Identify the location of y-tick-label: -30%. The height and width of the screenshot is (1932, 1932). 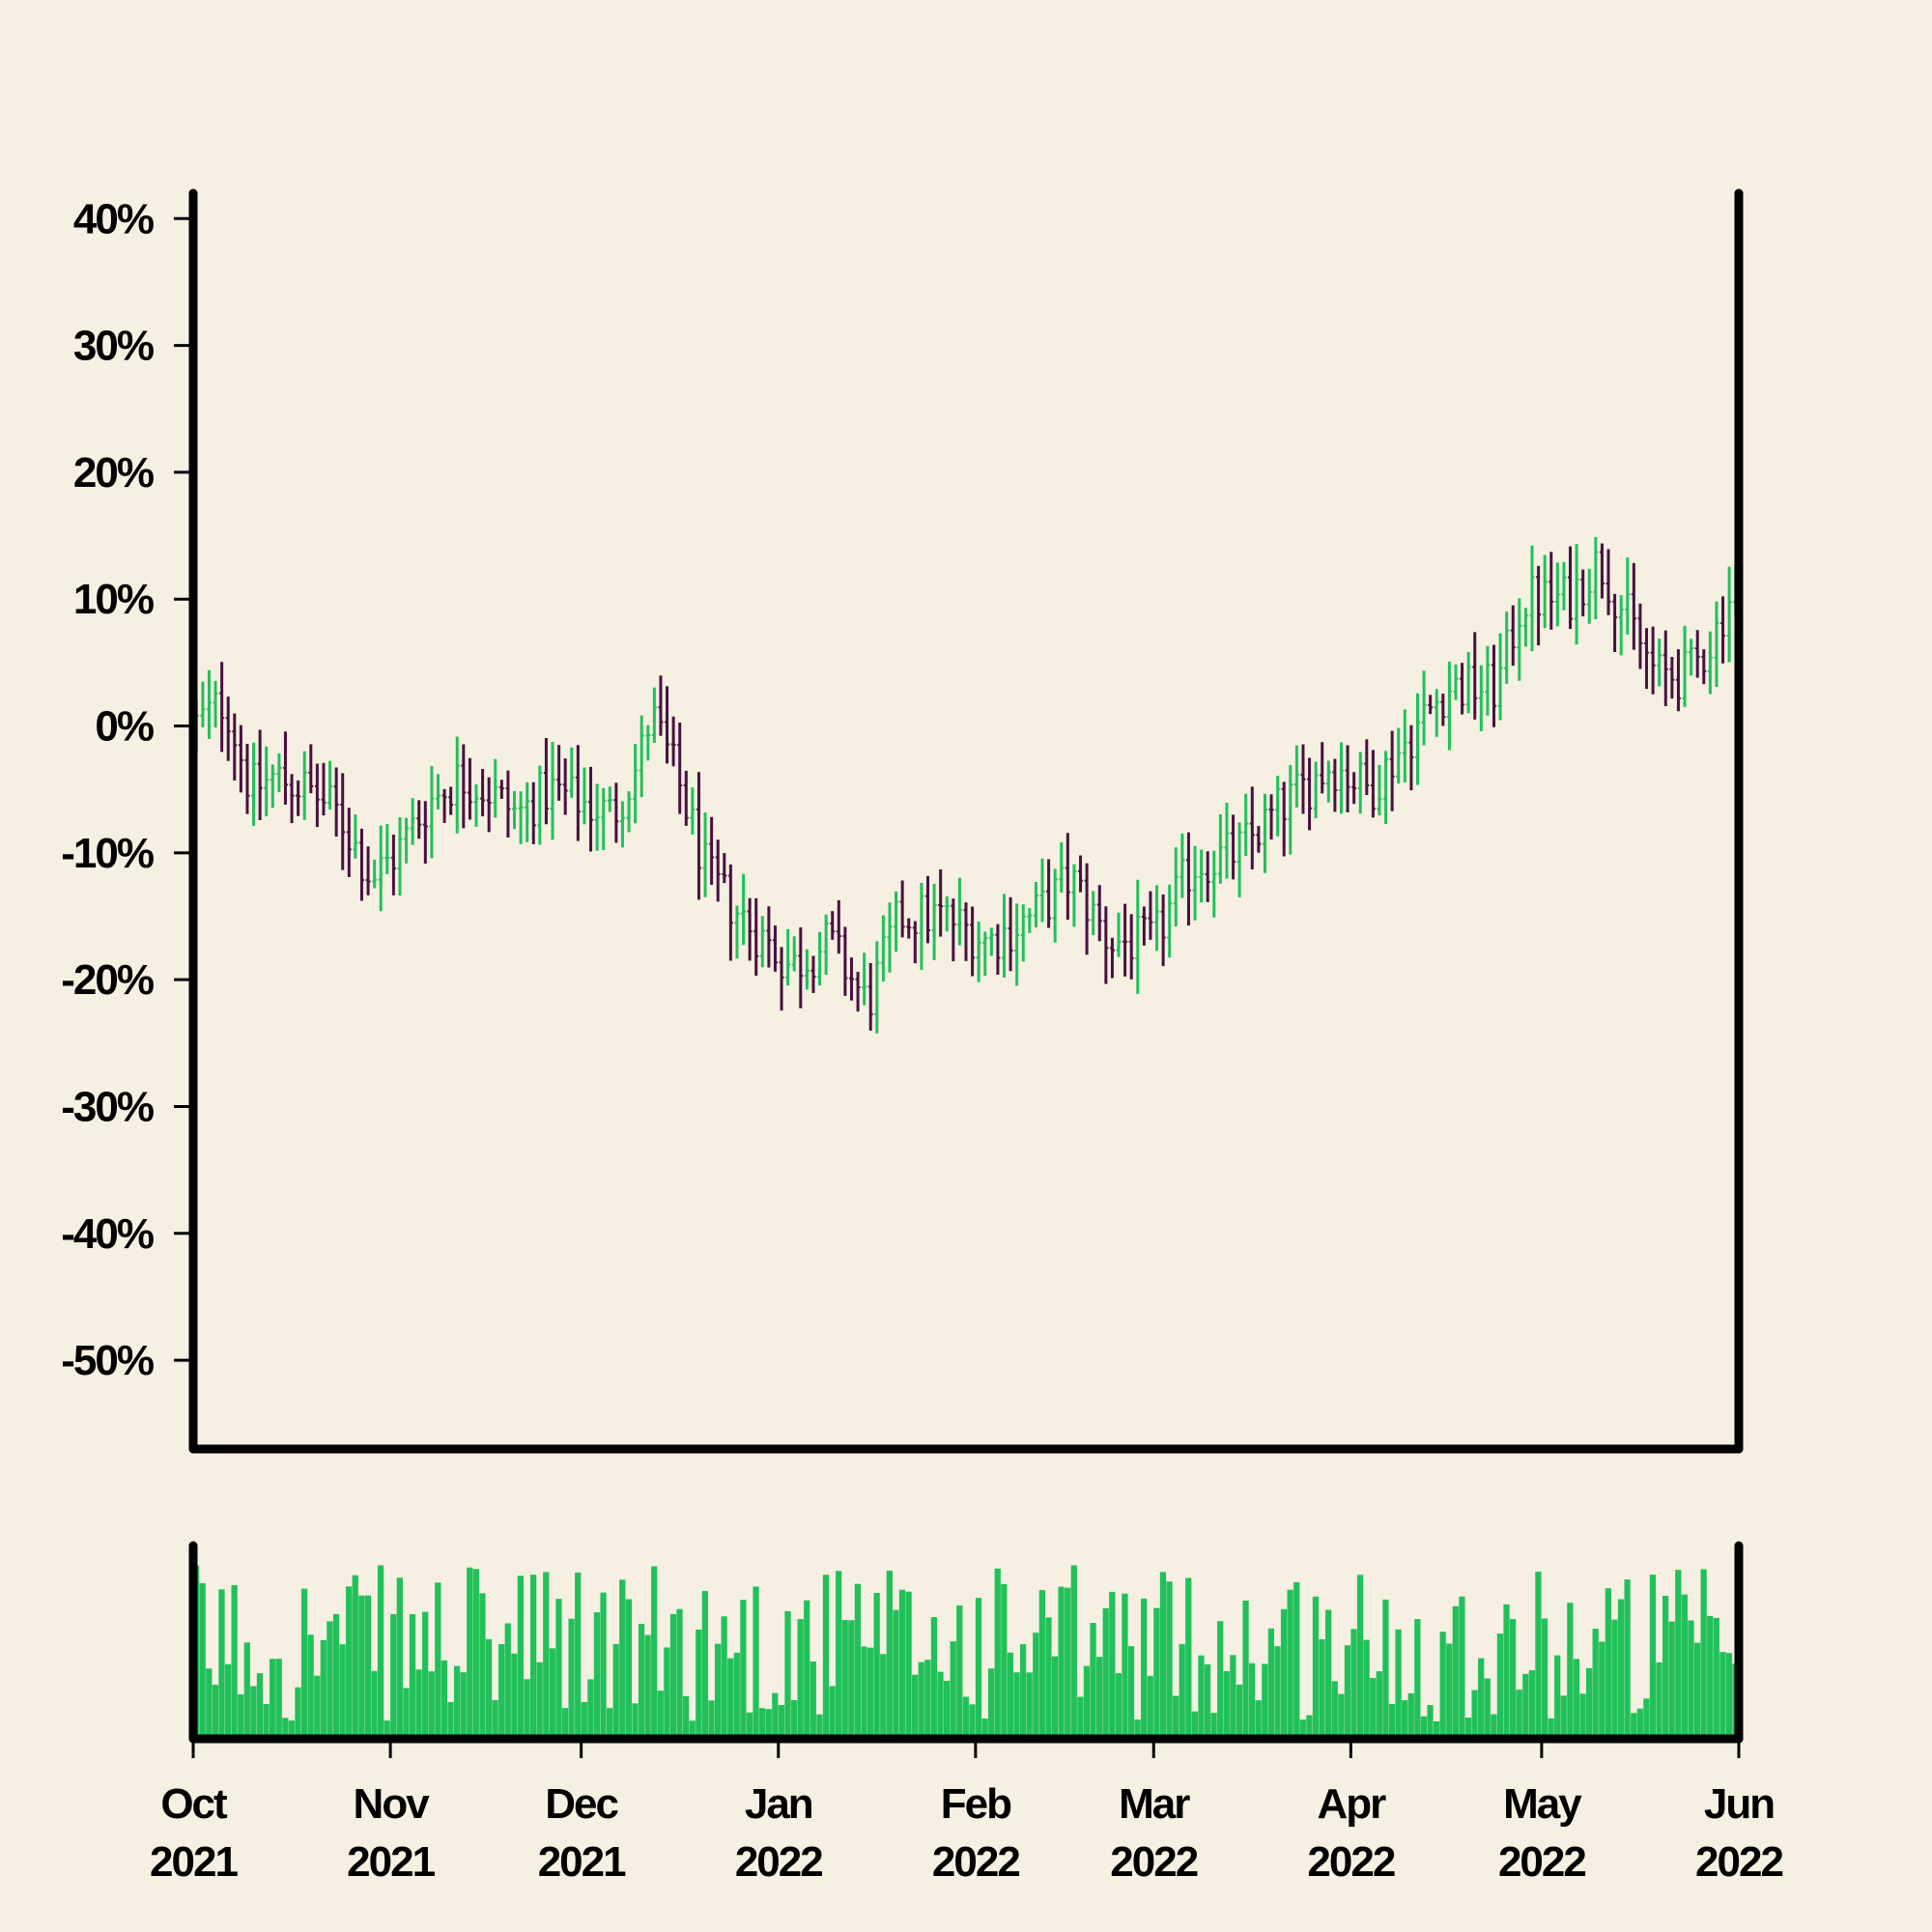
(107, 1106).